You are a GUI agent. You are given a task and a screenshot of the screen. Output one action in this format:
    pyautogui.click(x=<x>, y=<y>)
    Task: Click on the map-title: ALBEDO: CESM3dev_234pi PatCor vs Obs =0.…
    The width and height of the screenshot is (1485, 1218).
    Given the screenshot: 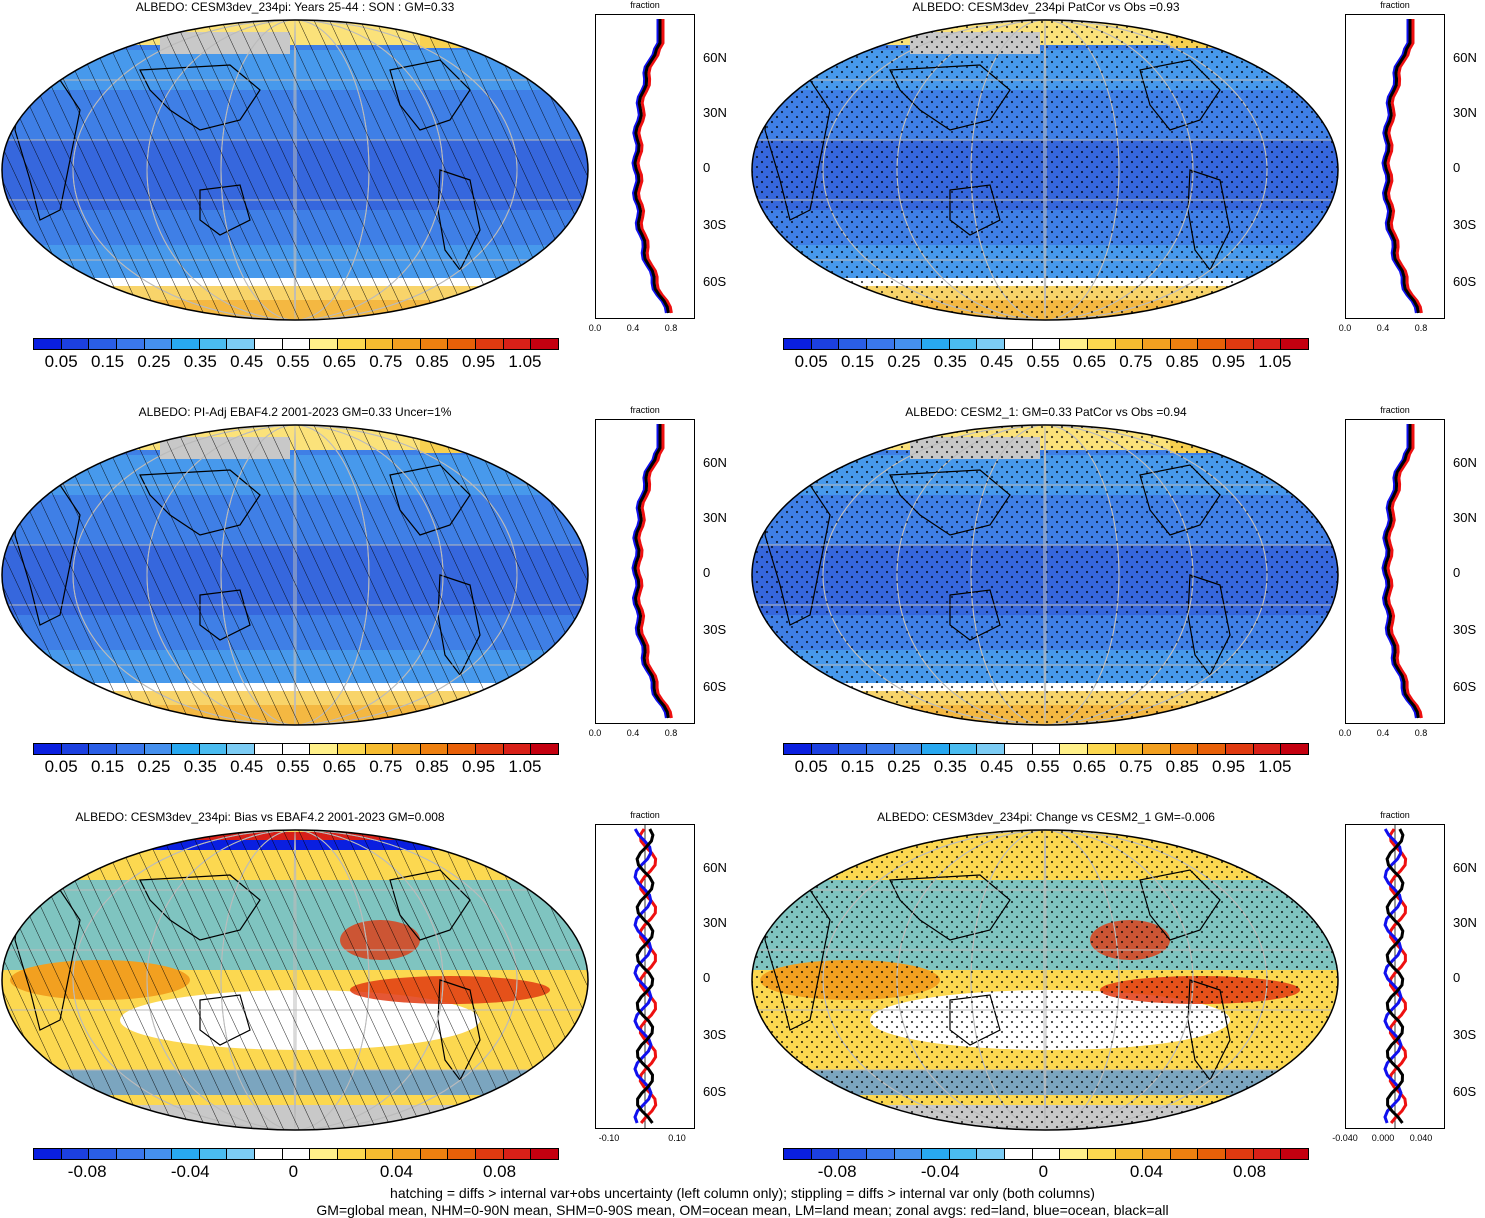 What is the action you would take?
    pyautogui.click(x=1046, y=7)
    